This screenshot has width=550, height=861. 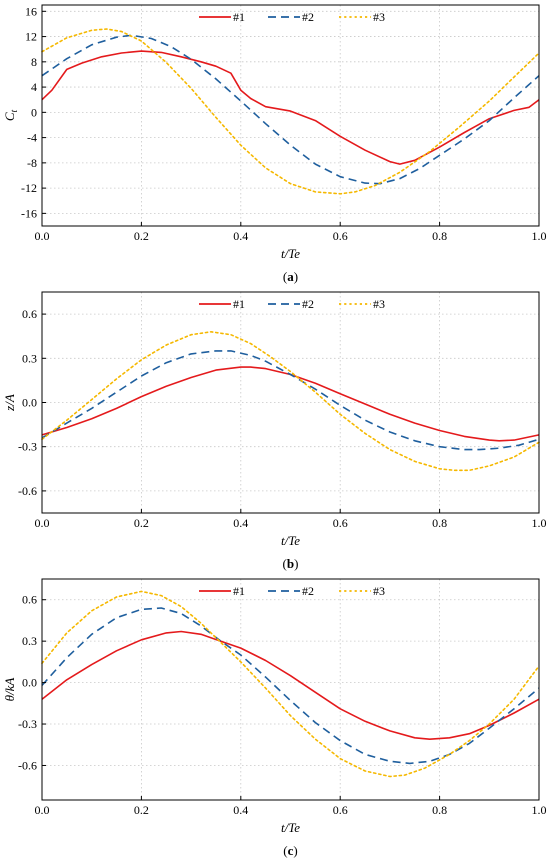 I want to click on x-axis-label-b: t/Te, so click(x=290, y=540).